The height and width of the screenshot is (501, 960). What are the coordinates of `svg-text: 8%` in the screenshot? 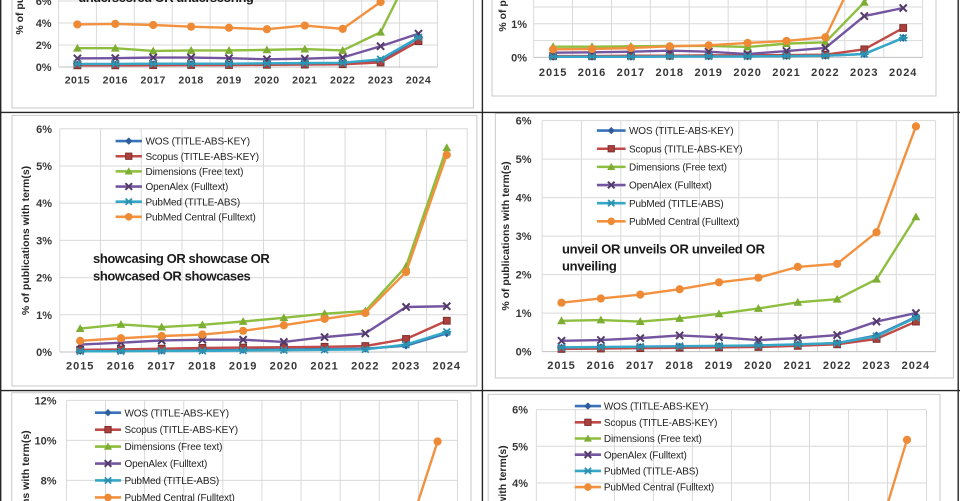 It's located at (49, 481).